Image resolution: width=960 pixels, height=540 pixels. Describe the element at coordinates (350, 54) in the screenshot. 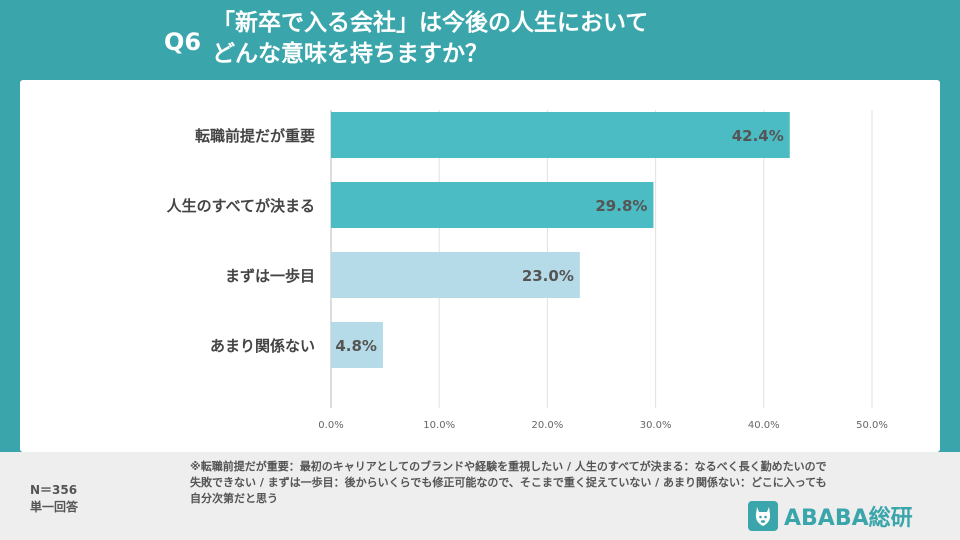

I see `question-title-line2: どんな意味を持ちますか？` at that location.